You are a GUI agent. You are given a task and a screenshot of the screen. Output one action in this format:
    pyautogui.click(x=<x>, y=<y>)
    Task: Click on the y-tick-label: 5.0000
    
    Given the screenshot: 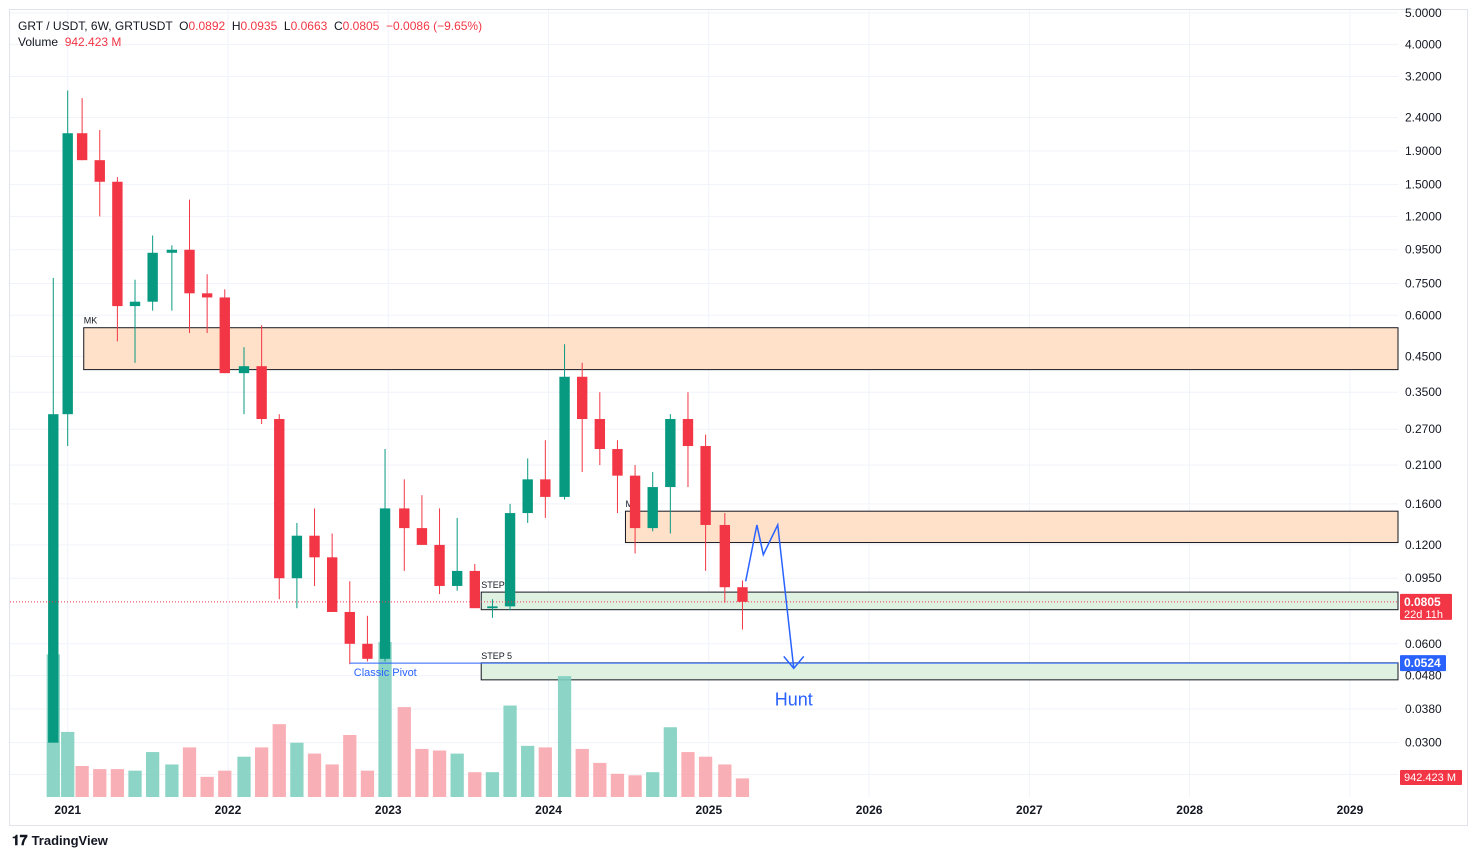 What is the action you would take?
    pyautogui.click(x=1423, y=13)
    